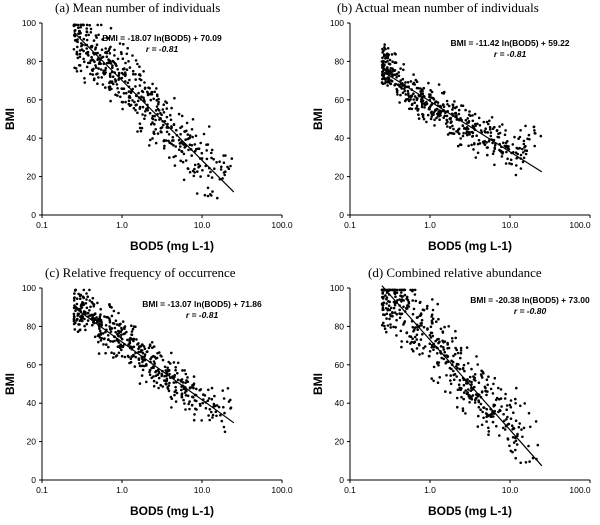  Describe the element at coordinates (33, 215) in the screenshot. I see `panel-a-y-tick-label: 0` at that location.